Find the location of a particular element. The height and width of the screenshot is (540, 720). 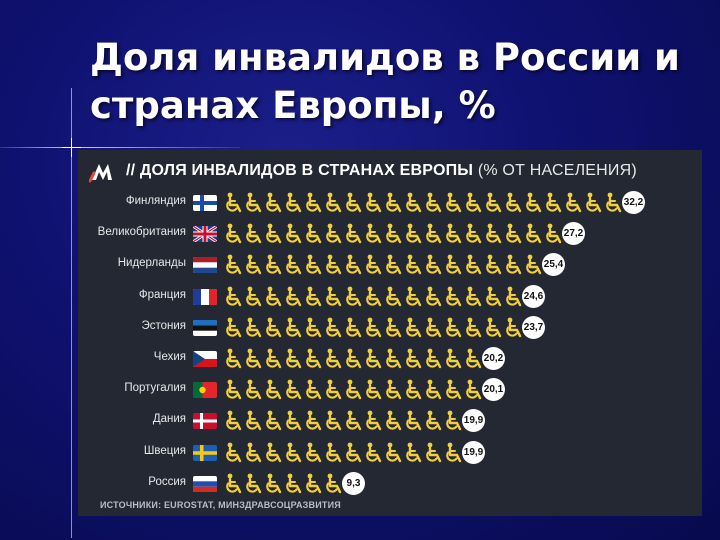

chart-source: ИСТОЧНИКИ: EUROSTAT, МИНЗДРАВСОЦРАЗВИТИЯ is located at coordinates (220, 505).